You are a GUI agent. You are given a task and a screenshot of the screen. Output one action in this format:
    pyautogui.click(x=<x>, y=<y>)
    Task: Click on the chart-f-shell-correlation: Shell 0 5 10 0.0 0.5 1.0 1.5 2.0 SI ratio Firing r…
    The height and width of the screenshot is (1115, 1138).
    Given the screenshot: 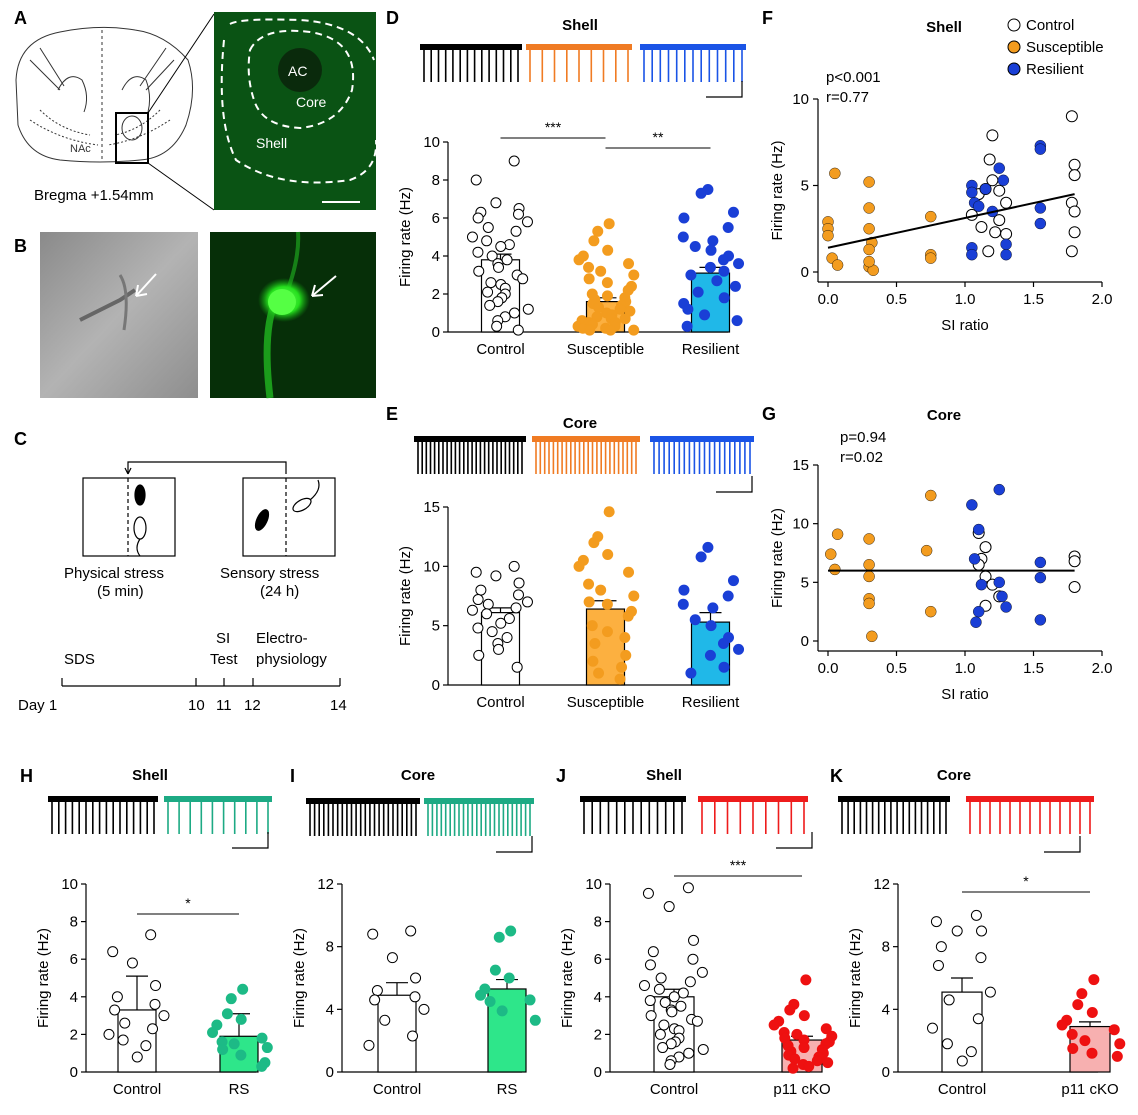 What is the action you would take?
    pyautogui.click(x=940, y=175)
    